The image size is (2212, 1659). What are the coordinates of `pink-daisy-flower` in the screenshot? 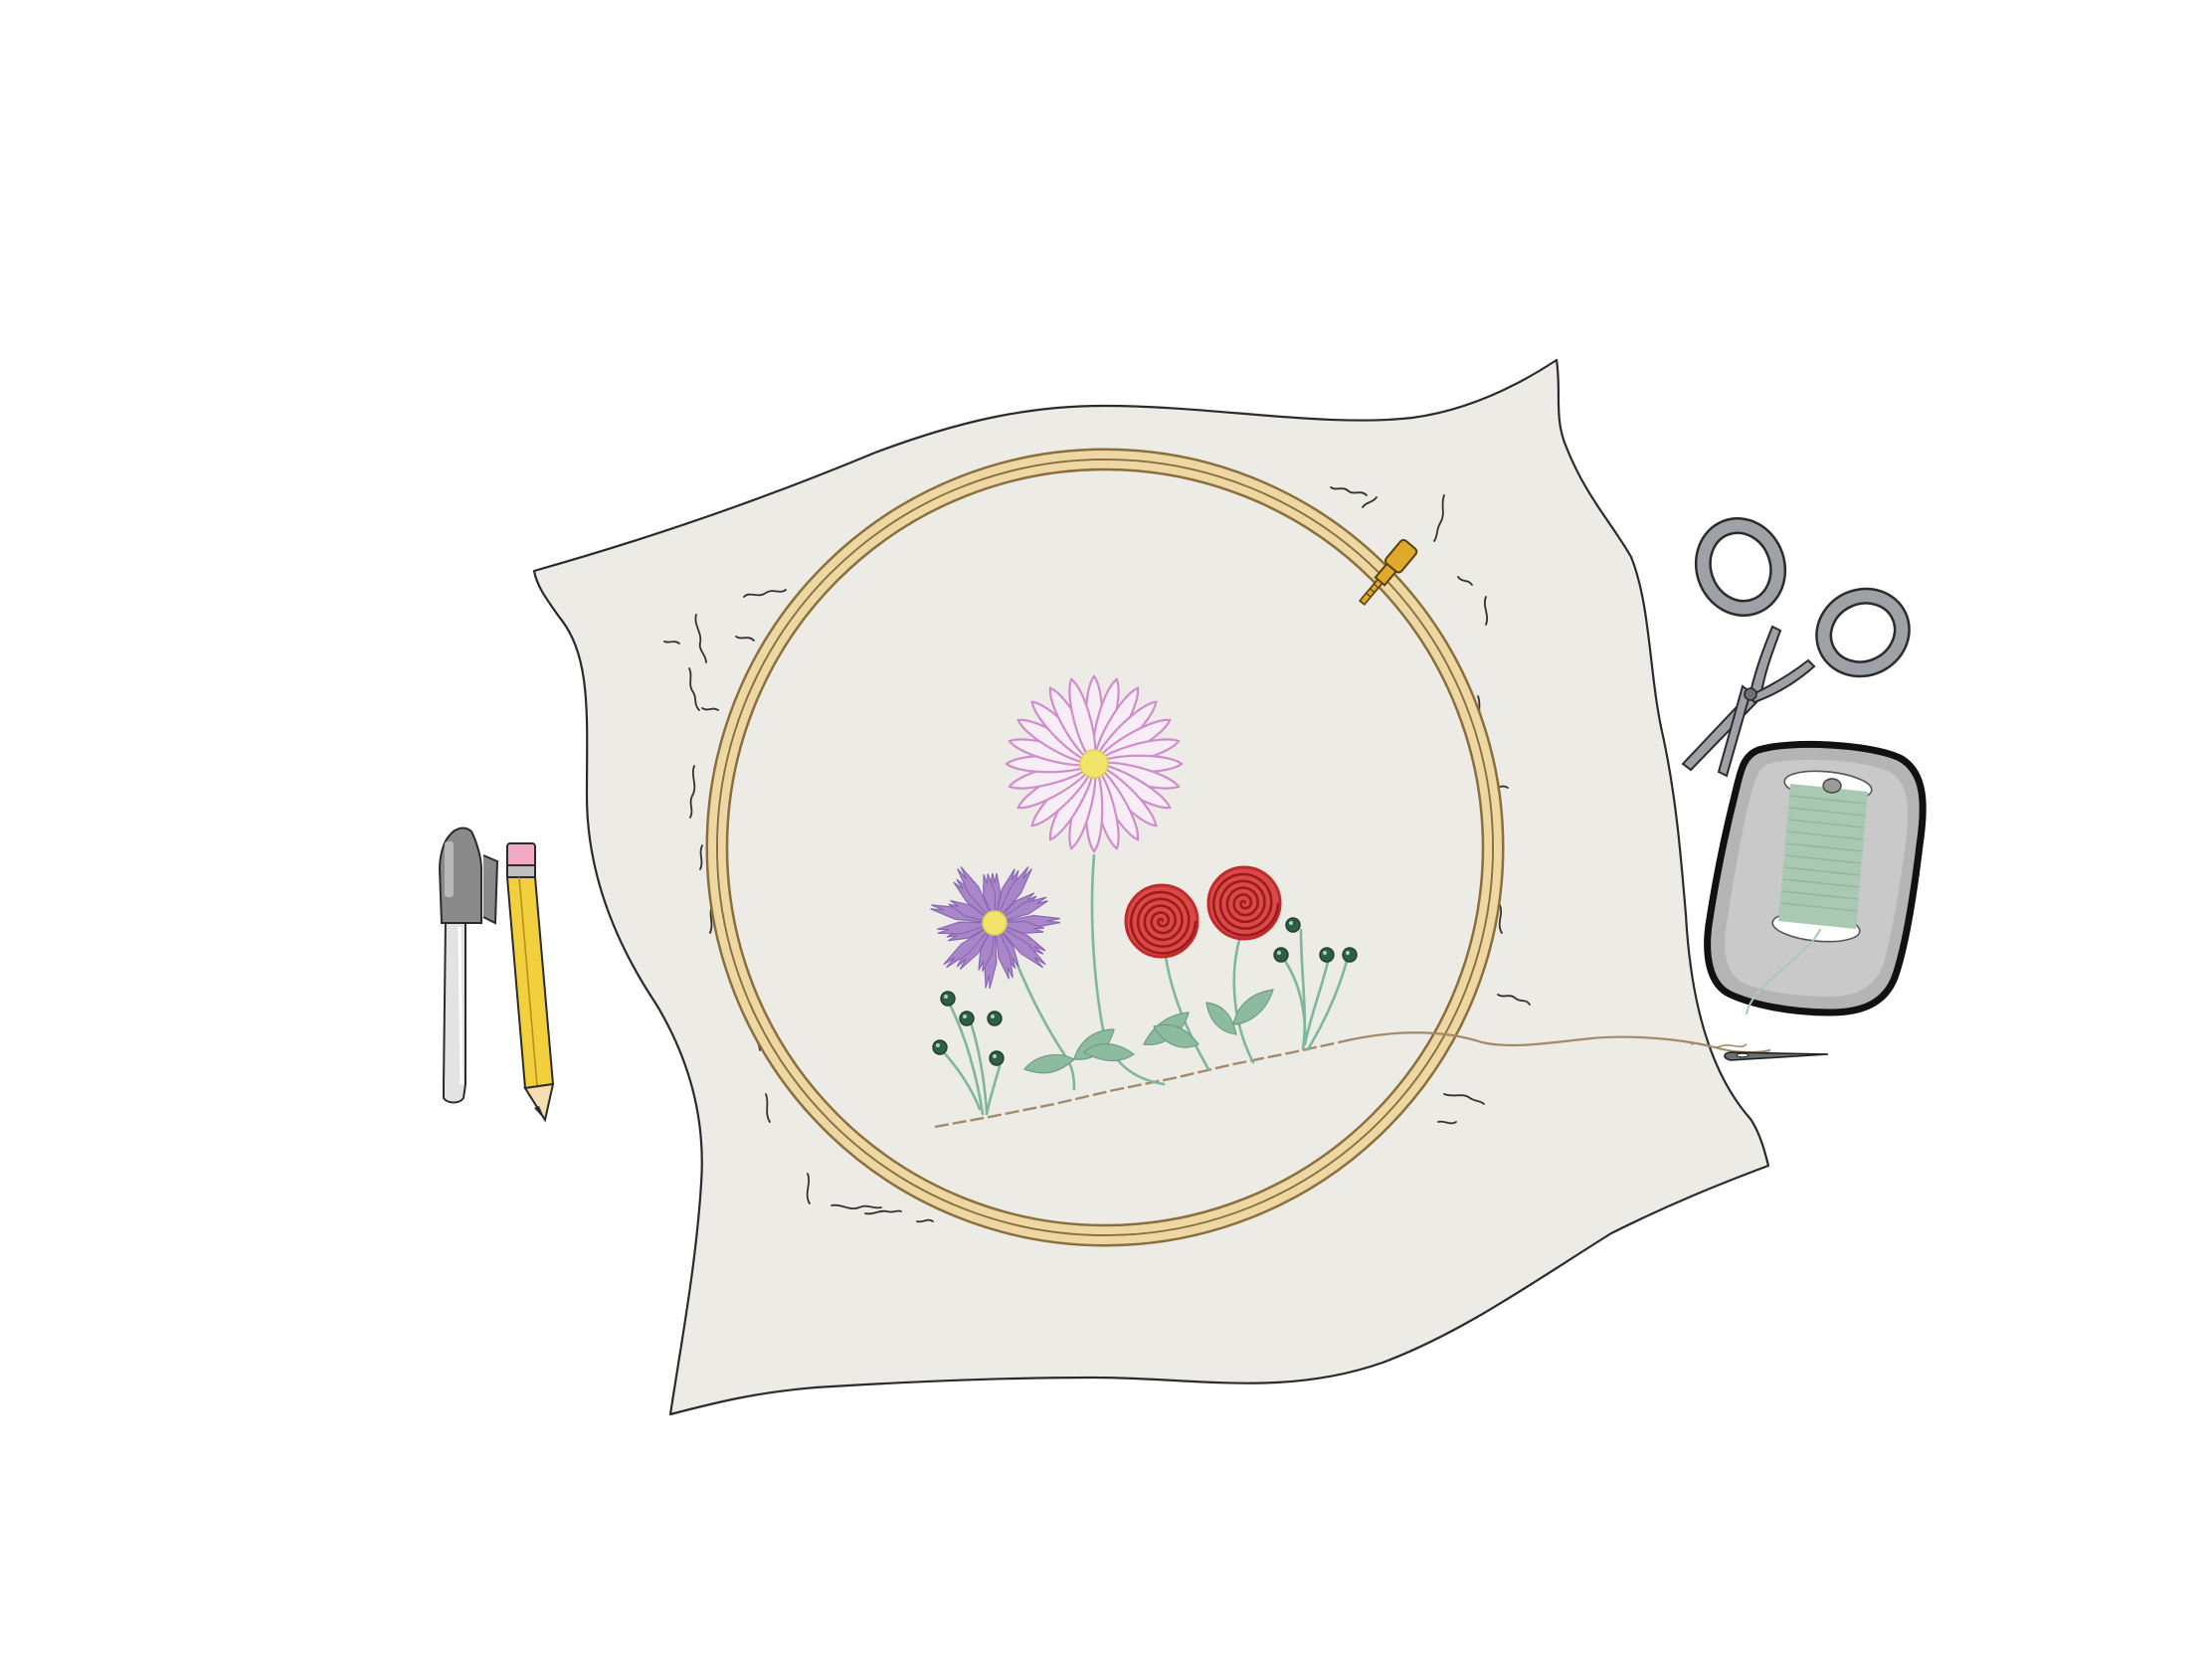 It's located at (1094, 763).